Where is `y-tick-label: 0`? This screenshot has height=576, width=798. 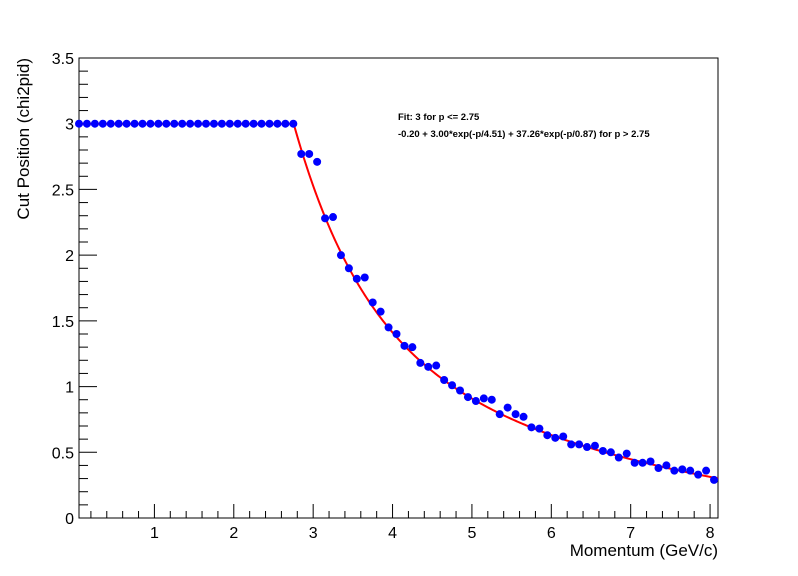 y-tick-label: 0 is located at coordinates (69, 519).